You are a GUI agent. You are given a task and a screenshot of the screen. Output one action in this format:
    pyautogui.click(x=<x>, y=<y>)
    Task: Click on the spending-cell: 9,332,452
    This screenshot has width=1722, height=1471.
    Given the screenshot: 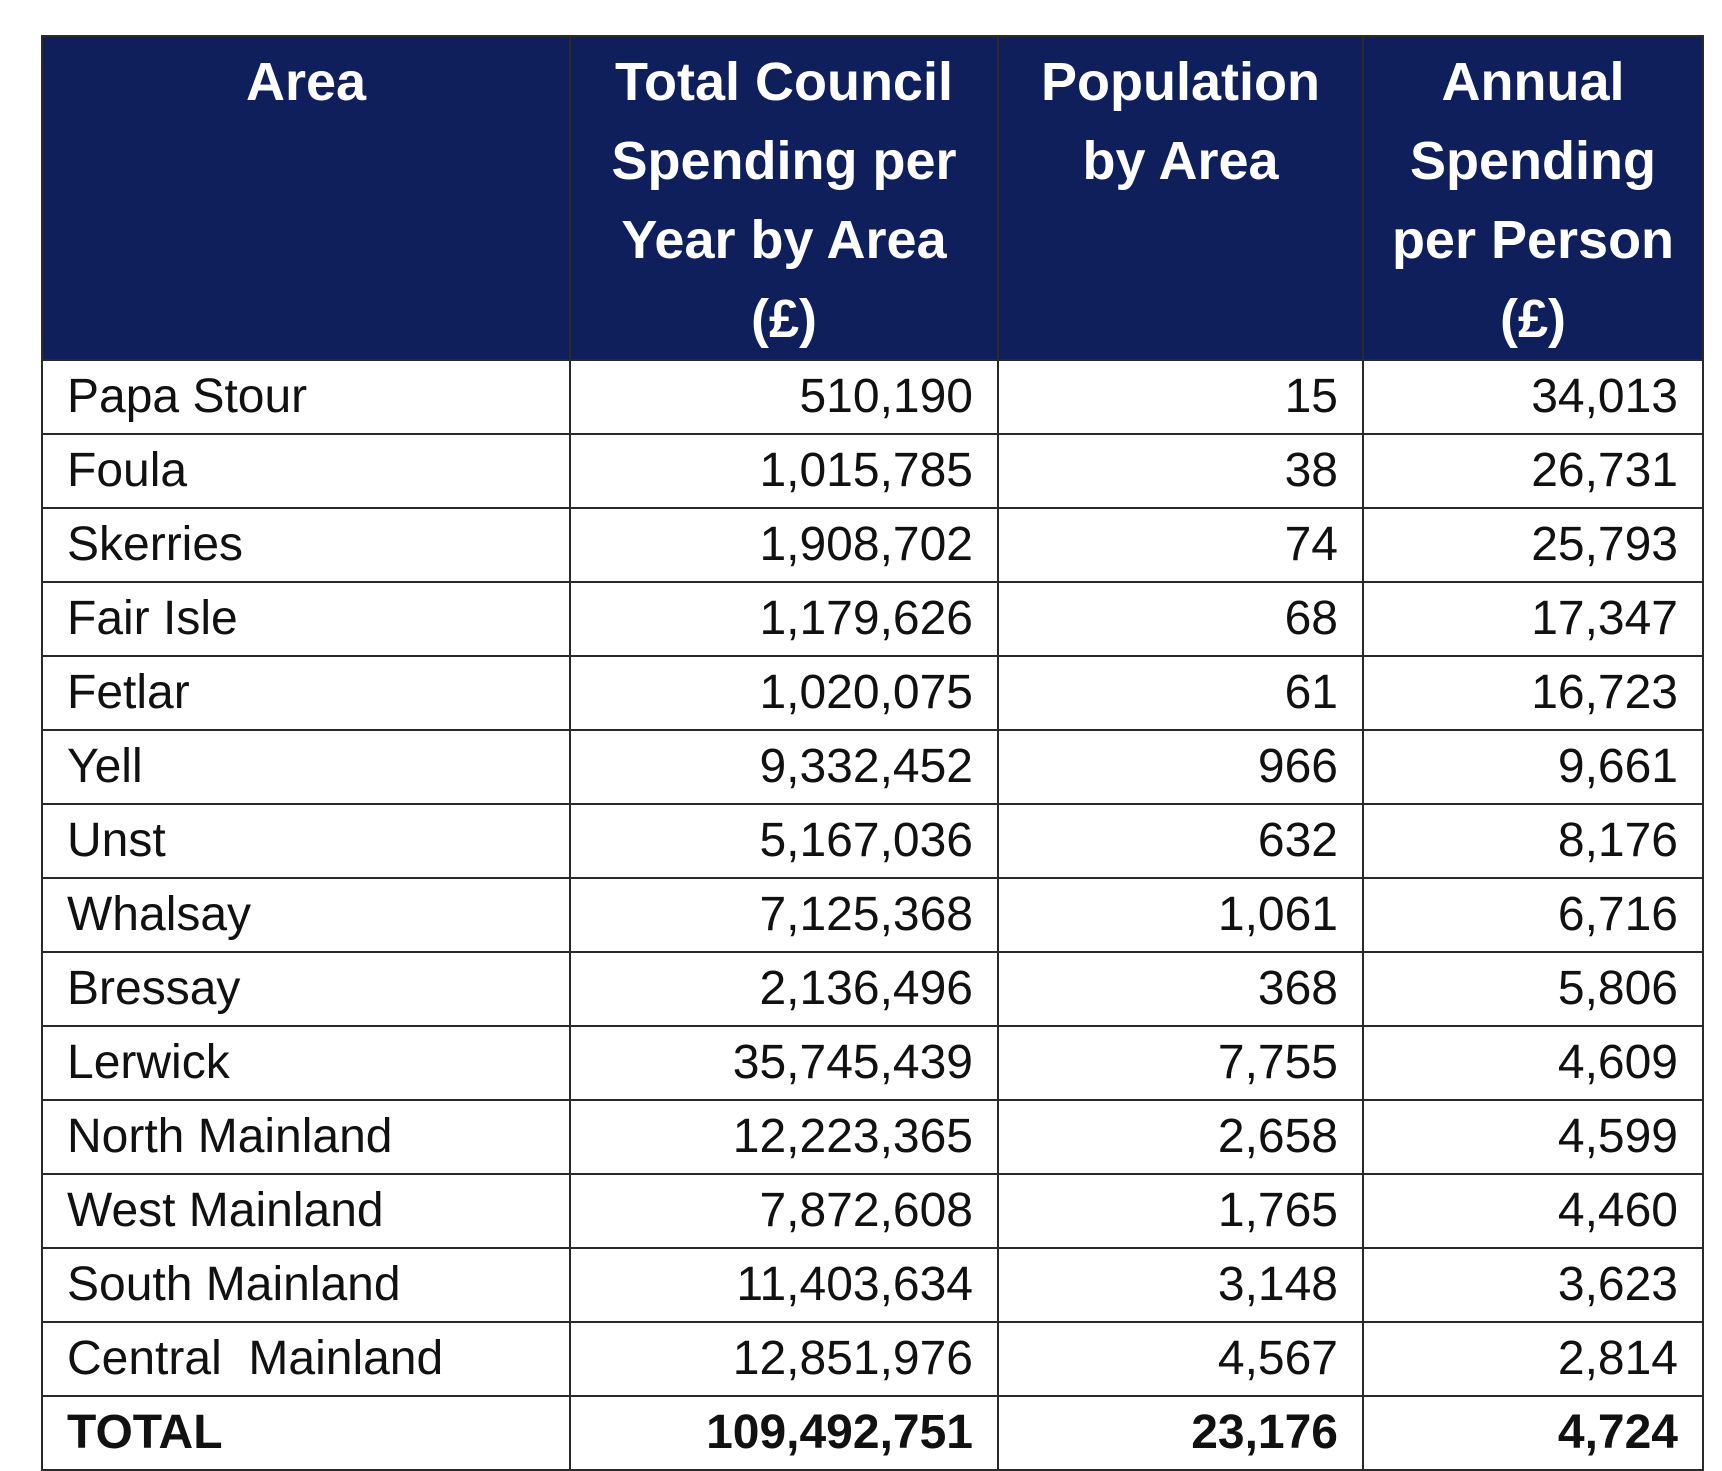 What is the action you would take?
    pyautogui.click(x=784, y=767)
    